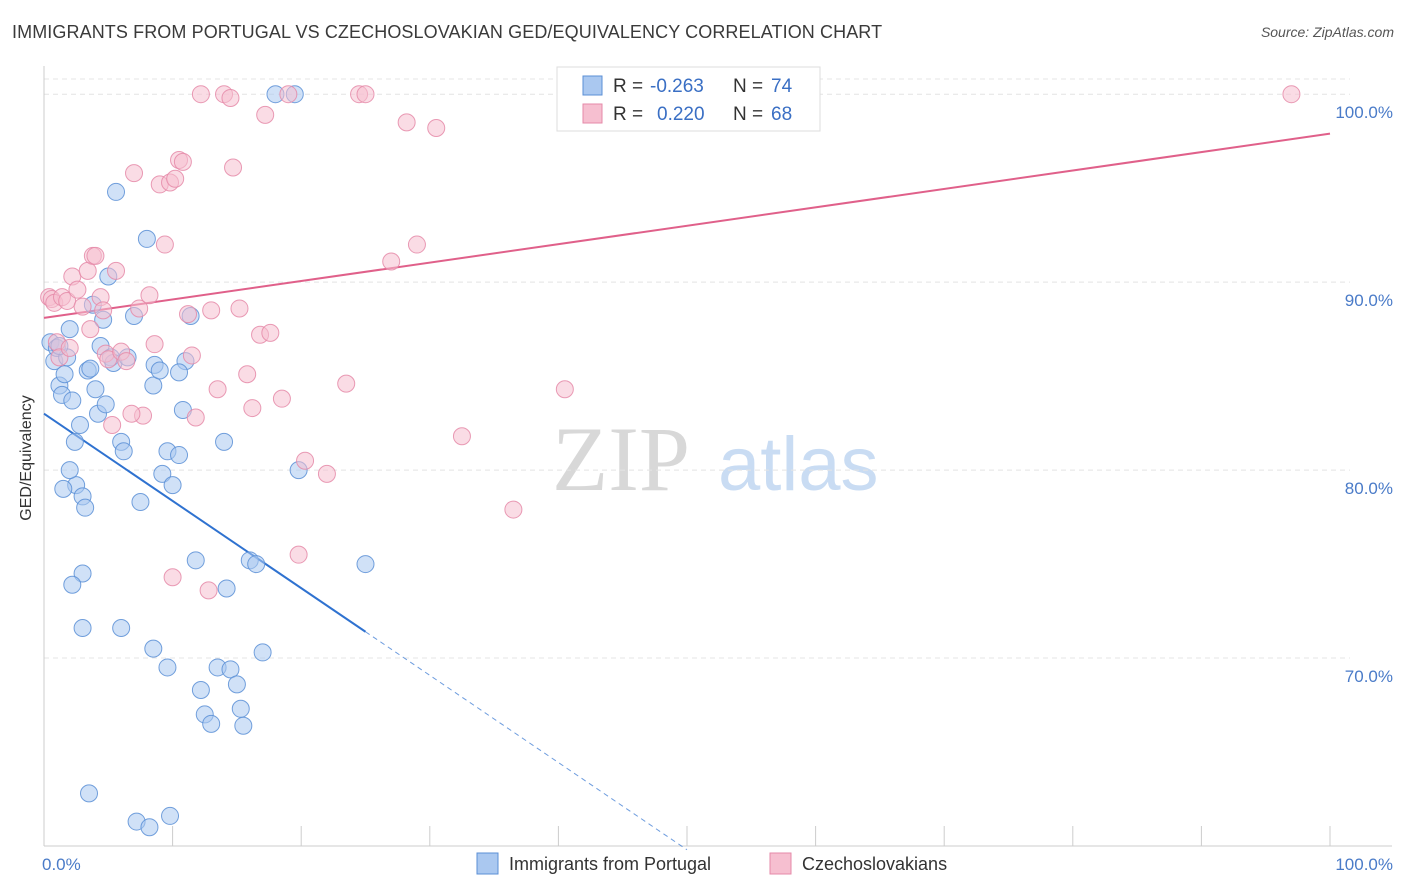  What do you see at coordinates (628, 114) in the screenshot?
I see `stats-r-label-pink: R =` at bounding box center [628, 114].